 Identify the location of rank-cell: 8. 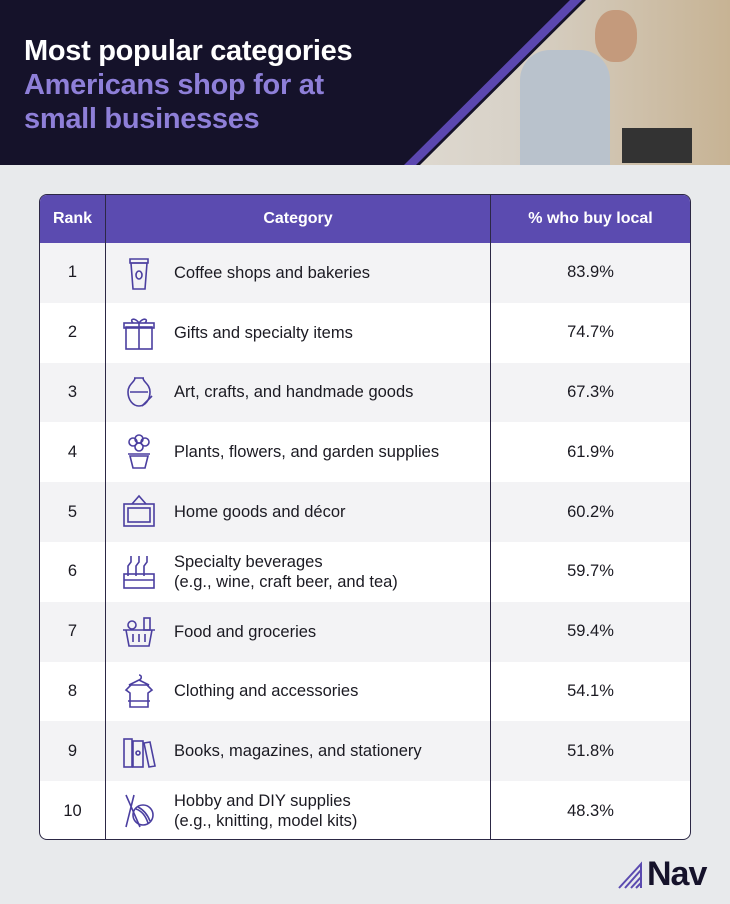
(73, 691).